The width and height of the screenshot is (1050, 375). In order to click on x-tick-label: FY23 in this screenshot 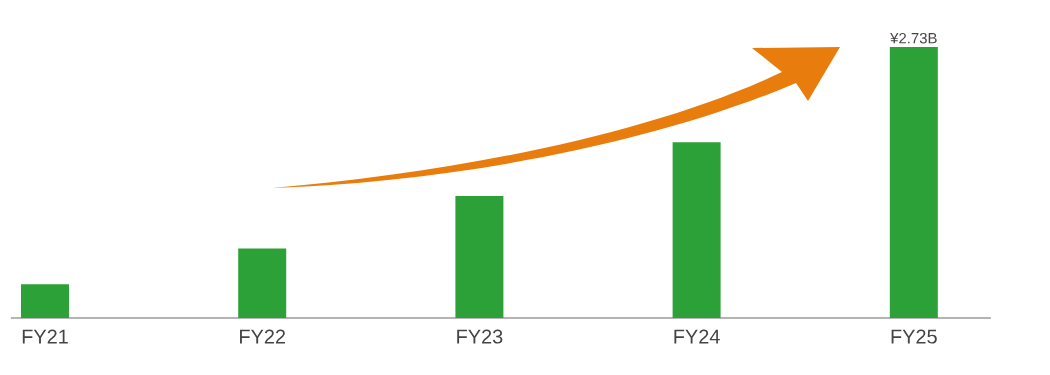, I will do `click(480, 336)`.